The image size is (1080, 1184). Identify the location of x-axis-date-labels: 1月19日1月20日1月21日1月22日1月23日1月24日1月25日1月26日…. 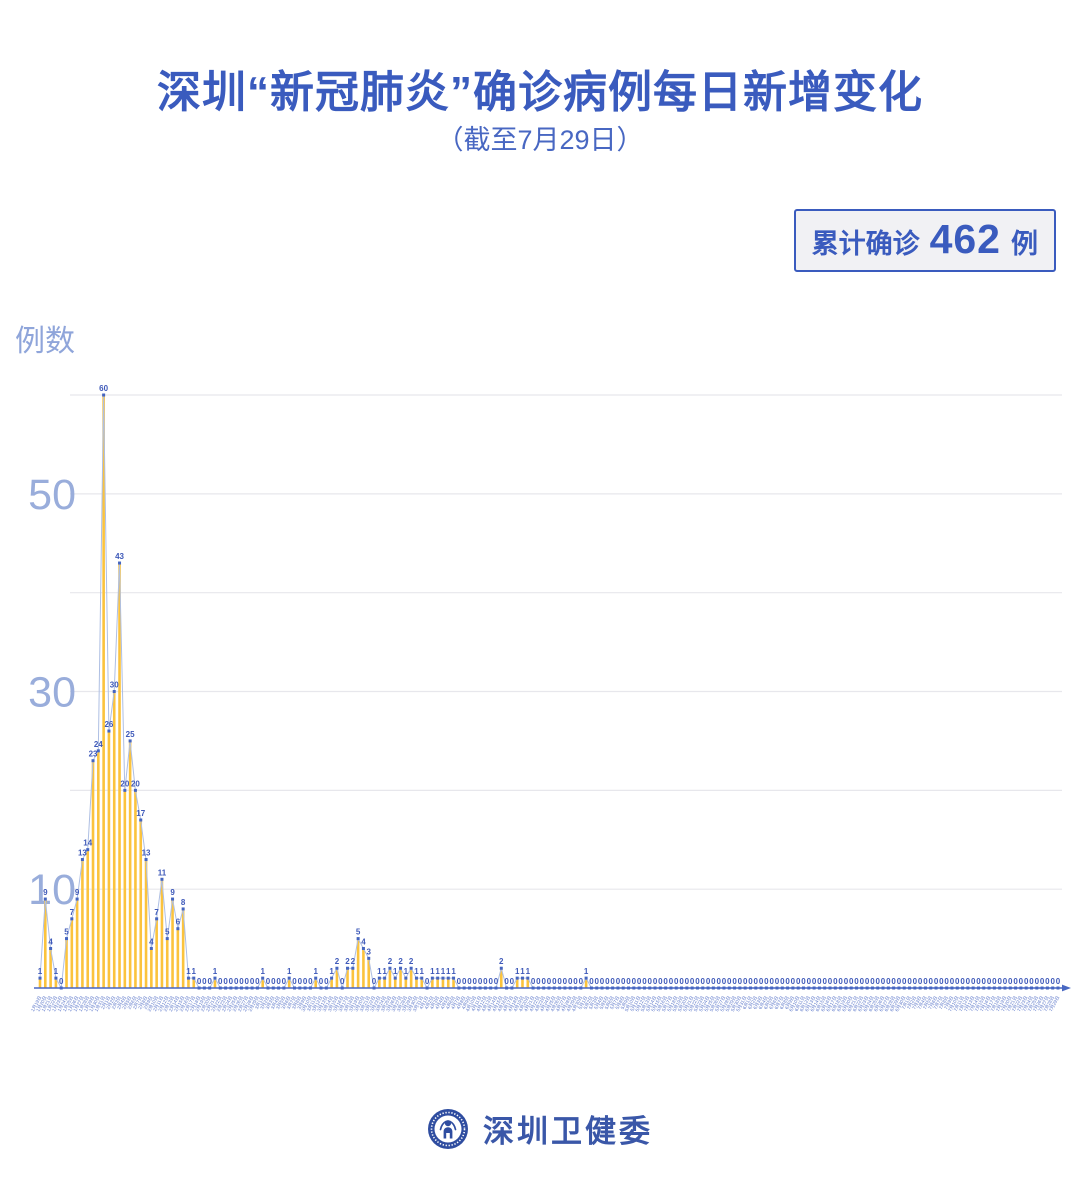
(545, 1004).